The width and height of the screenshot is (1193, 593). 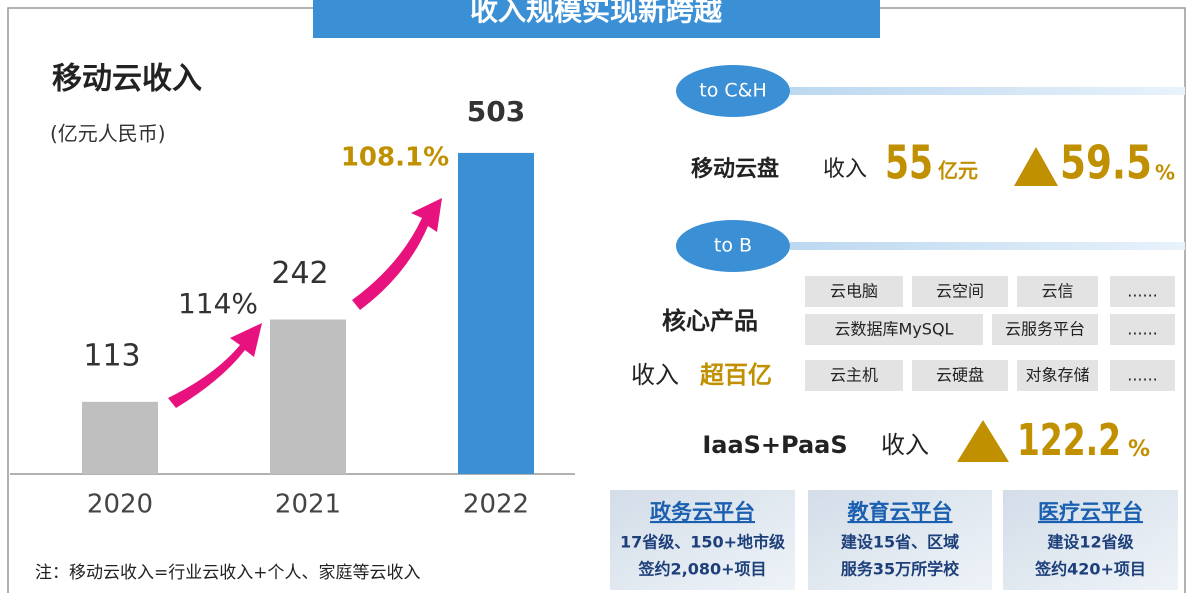 I want to click on product-name: 移动云盘, so click(x=735, y=169).